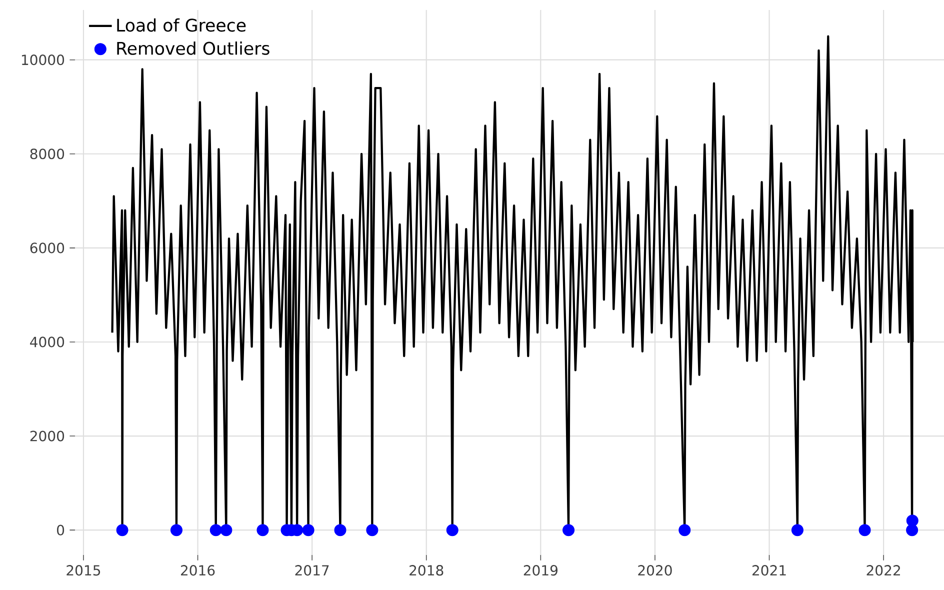 This screenshot has height=590, width=944. I want to click on x-tick-label: 2015, so click(83, 570).